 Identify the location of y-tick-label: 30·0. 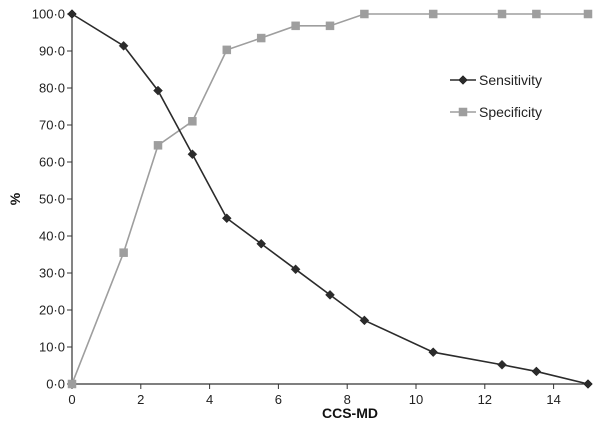
(52, 273).